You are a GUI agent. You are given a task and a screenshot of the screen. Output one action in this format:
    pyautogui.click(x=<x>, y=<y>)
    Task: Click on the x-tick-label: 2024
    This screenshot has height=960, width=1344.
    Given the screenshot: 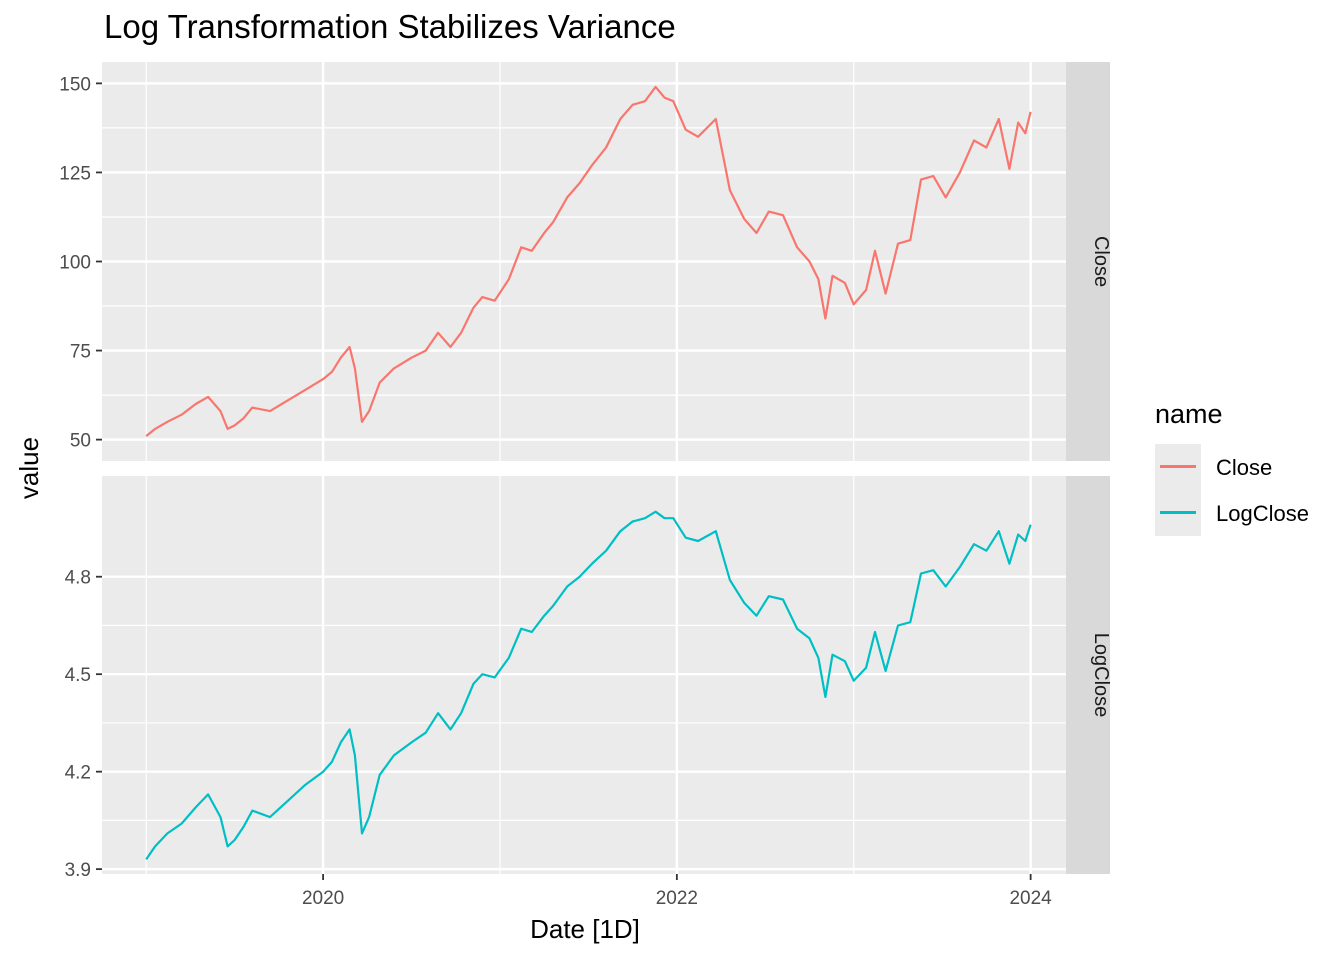 What is the action you would take?
    pyautogui.click(x=1030, y=898)
    